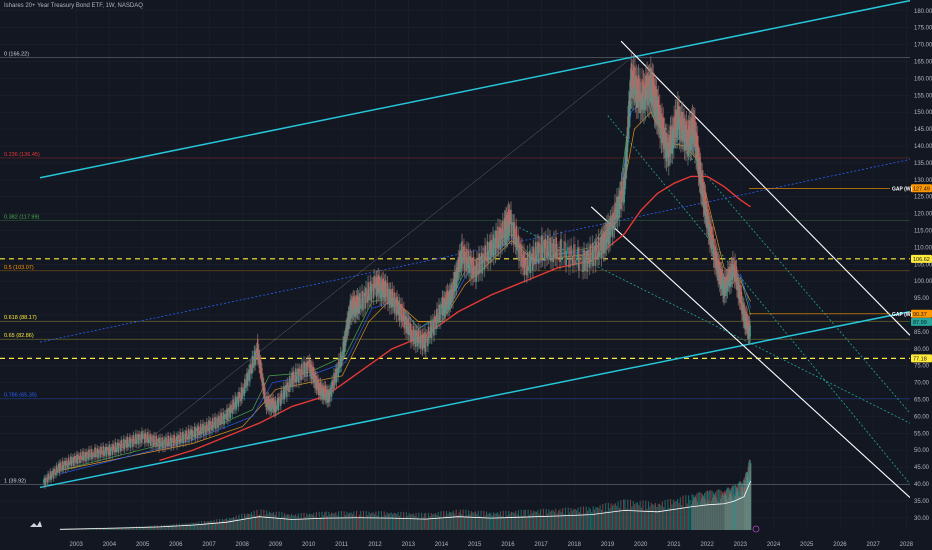 The width and height of the screenshot is (932, 550). What do you see at coordinates (756, 529) in the screenshot?
I see `event-marker-icon` at bounding box center [756, 529].